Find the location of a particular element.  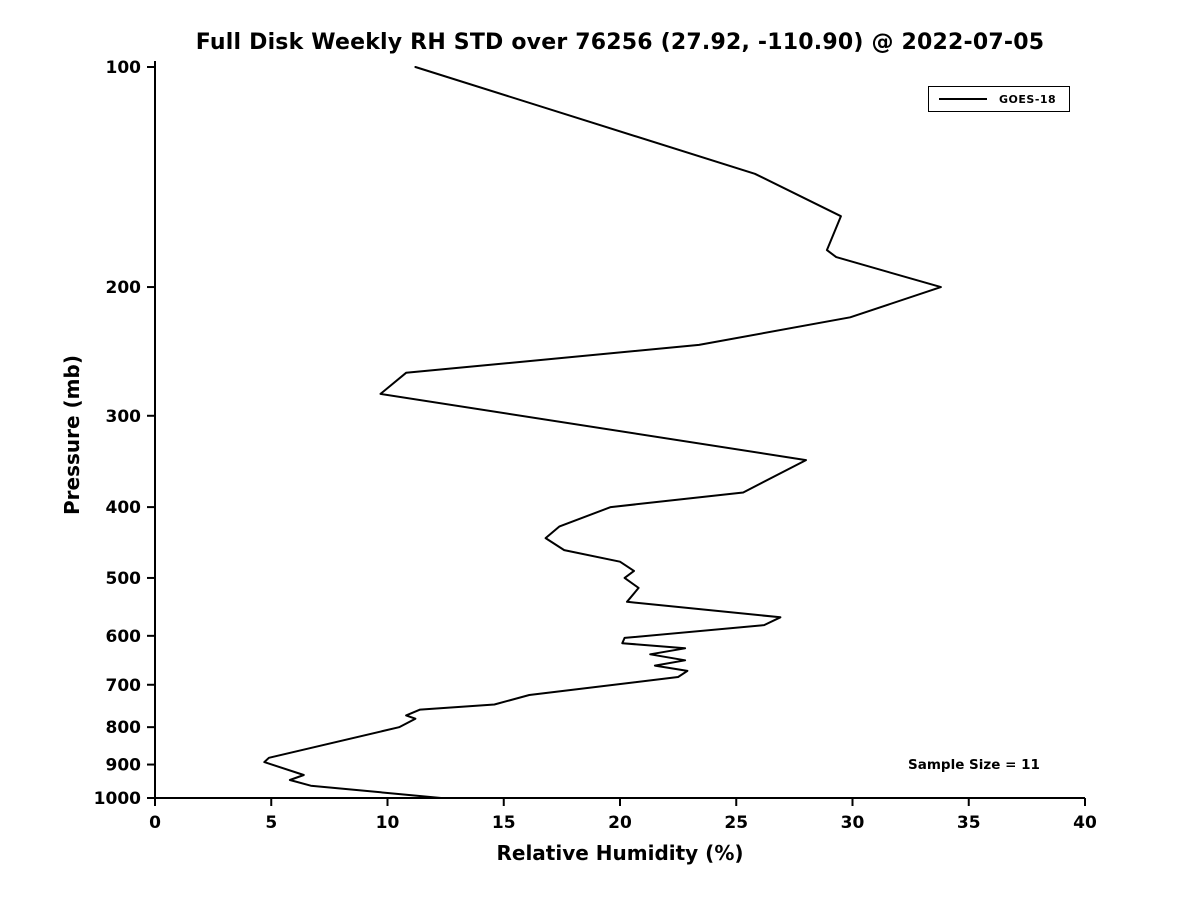

y-tick-label: 400 is located at coordinates (124, 508).